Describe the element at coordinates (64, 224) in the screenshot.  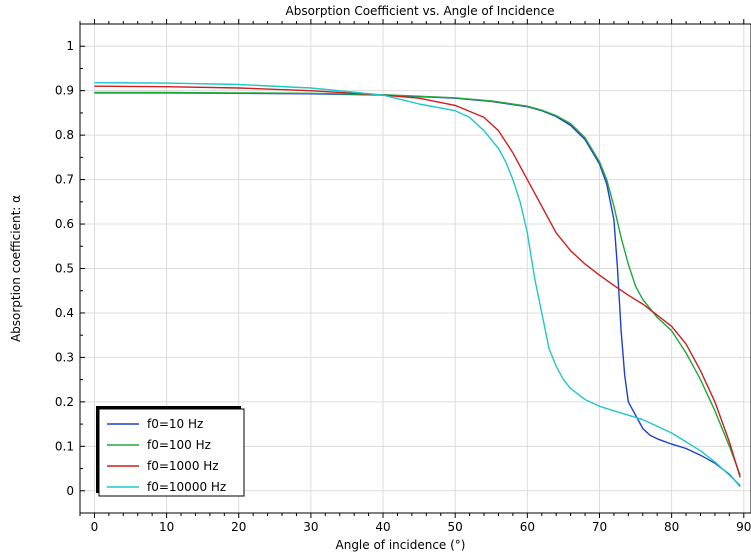
I see `y-tick-label: 0.6` at that location.